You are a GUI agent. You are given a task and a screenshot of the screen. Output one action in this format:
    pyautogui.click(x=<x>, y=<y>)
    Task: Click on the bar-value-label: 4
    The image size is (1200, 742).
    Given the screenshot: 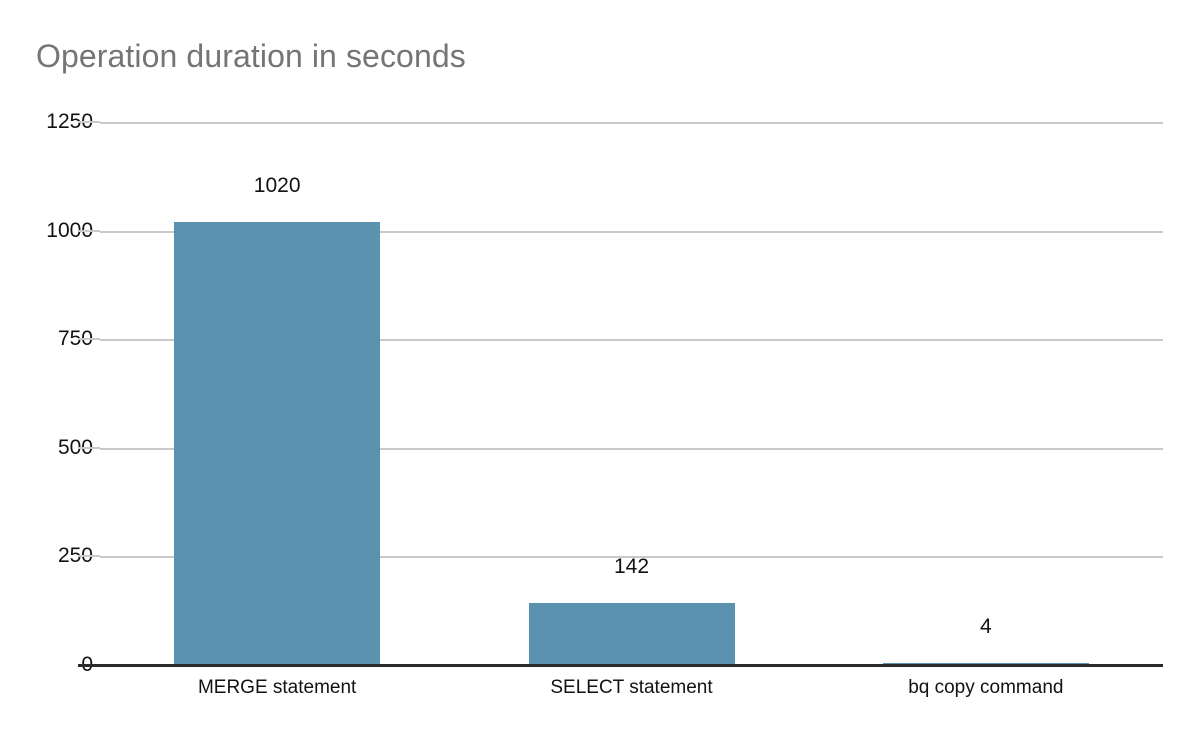 What is the action you would take?
    pyautogui.click(x=985, y=627)
    